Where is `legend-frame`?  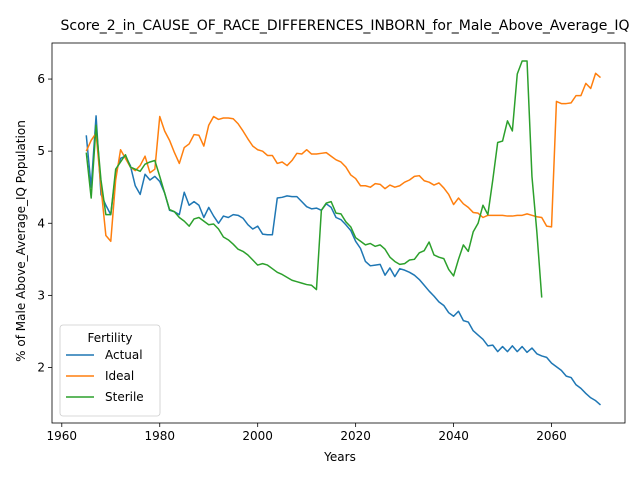 legend-frame is located at coordinates (110, 370).